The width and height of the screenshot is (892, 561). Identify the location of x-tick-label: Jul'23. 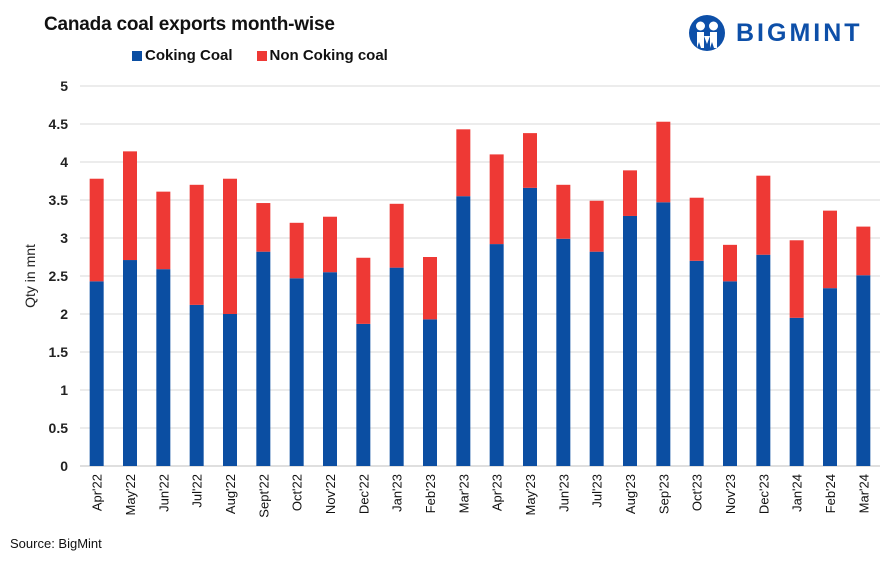
(597, 491).